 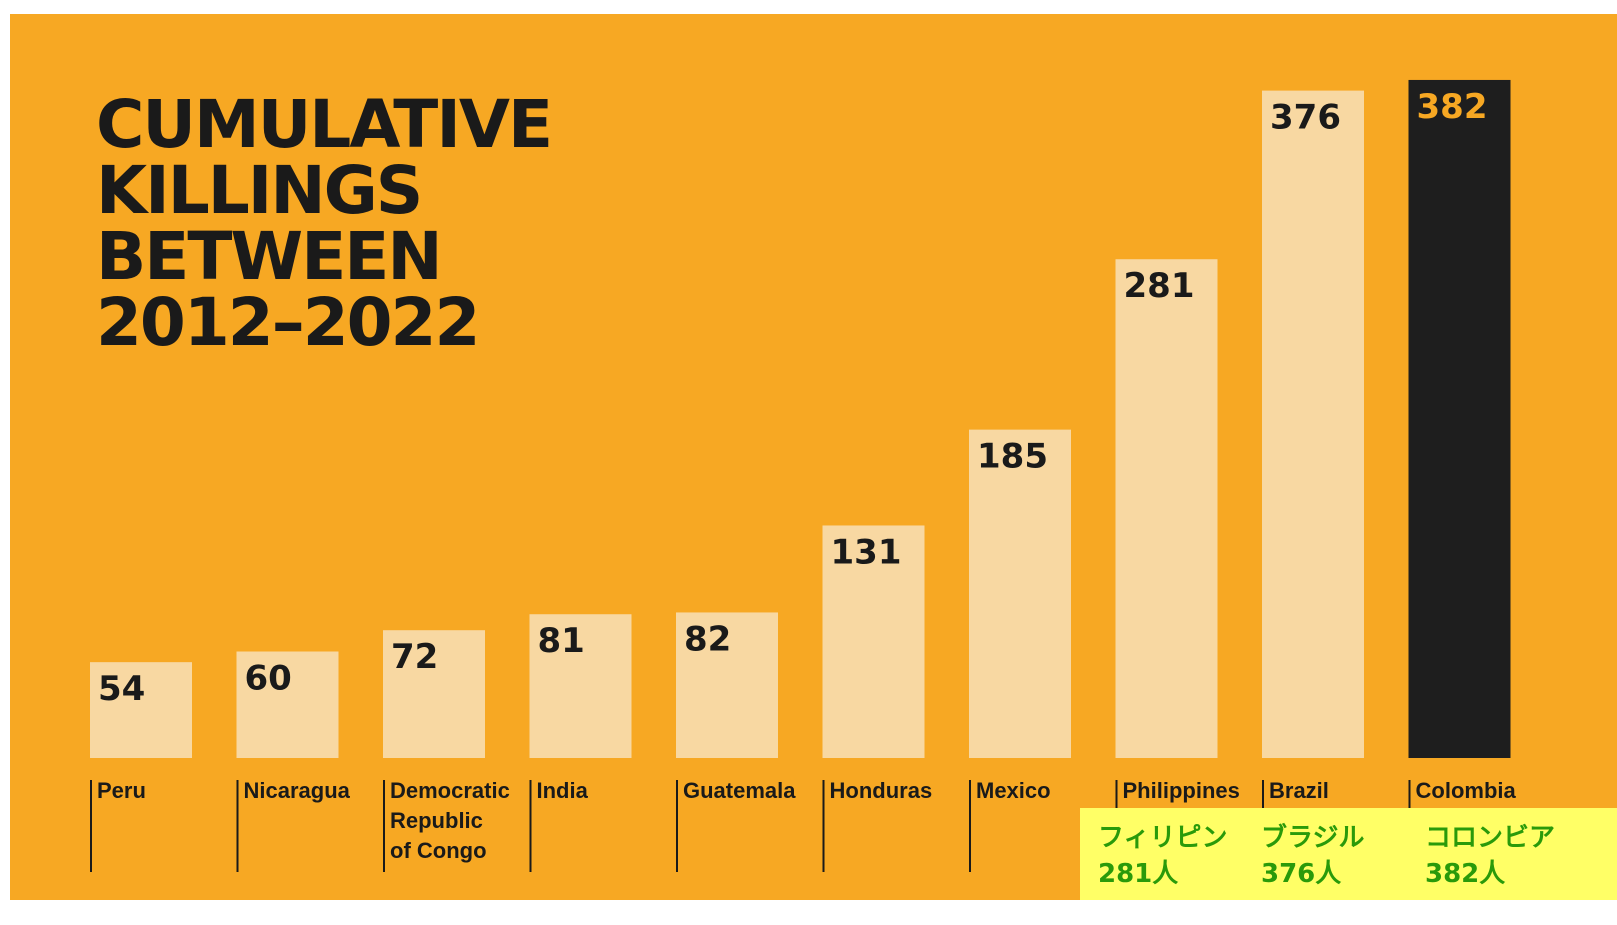 What do you see at coordinates (269, 256) in the screenshot?
I see `chart-title-line-3: BETWEEN` at bounding box center [269, 256].